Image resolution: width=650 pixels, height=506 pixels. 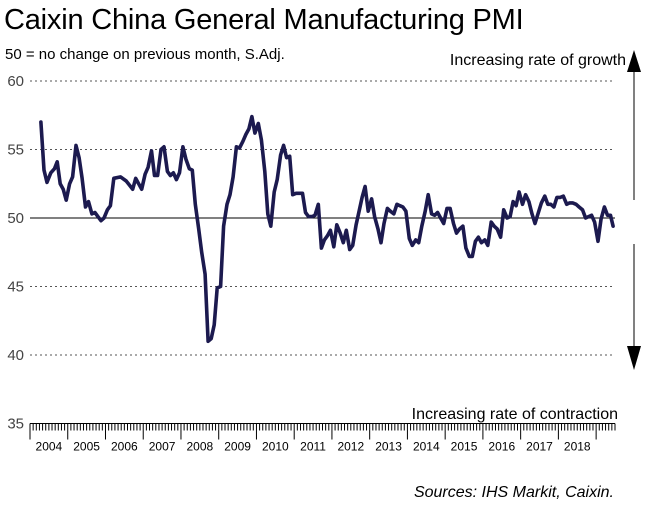 What do you see at coordinates (577, 447) in the screenshot?
I see `x-year-label: 2018` at bounding box center [577, 447].